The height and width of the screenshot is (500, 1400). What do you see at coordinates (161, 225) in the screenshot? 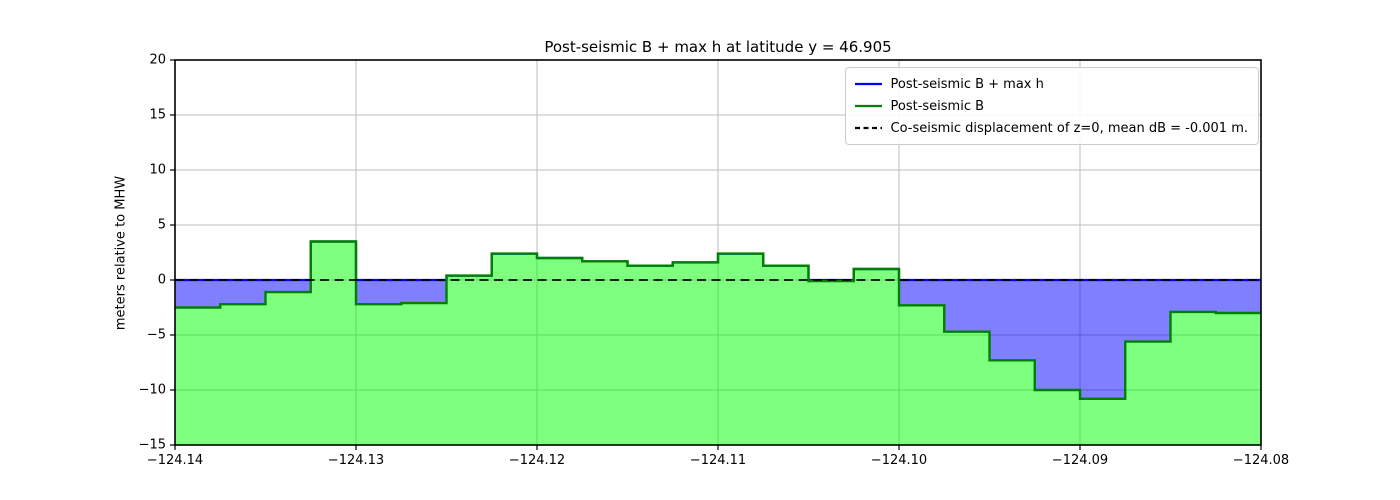
I see `y-tick-label: 5` at bounding box center [161, 225].